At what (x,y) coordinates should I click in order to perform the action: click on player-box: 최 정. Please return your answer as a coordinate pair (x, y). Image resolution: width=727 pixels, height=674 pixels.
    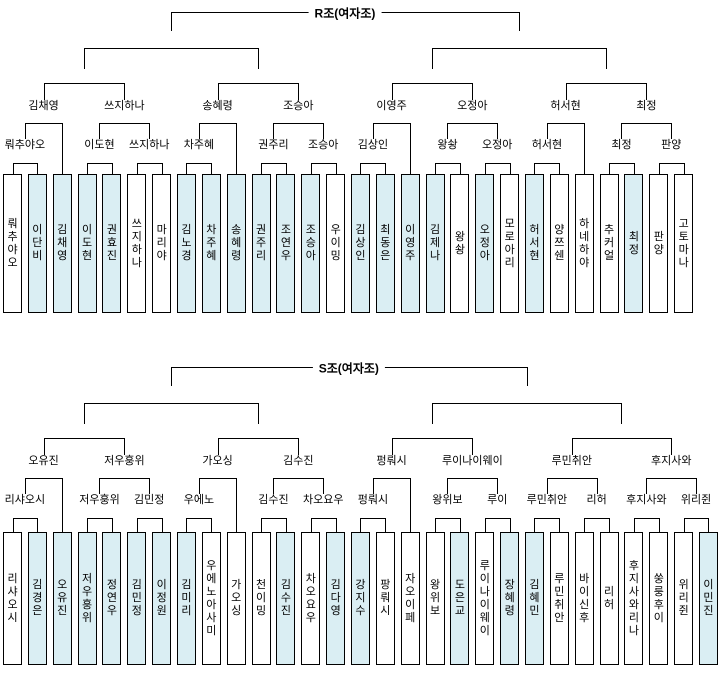
    Looking at the image, I should click on (634, 243).